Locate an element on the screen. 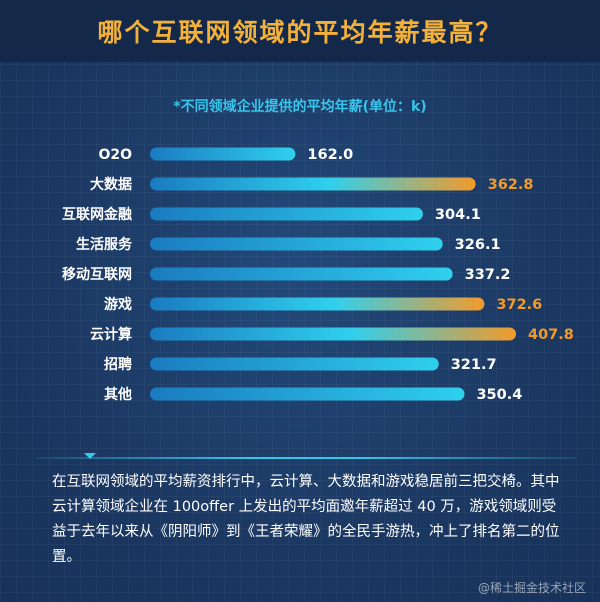  value-label: 350.4 is located at coordinates (499, 395).